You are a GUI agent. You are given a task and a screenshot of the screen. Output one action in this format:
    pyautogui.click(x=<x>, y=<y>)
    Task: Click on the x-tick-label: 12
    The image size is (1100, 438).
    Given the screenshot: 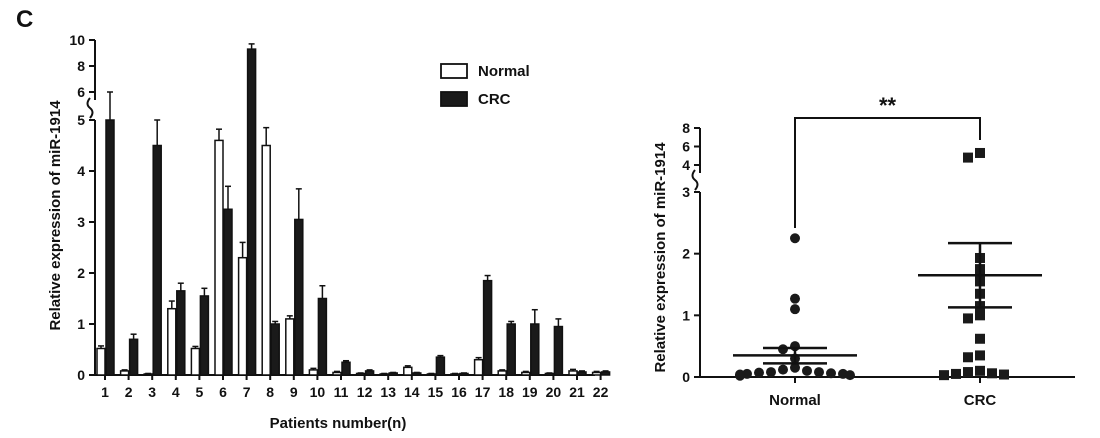 What is the action you would take?
    pyautogui.click(x=365, y=392)
    